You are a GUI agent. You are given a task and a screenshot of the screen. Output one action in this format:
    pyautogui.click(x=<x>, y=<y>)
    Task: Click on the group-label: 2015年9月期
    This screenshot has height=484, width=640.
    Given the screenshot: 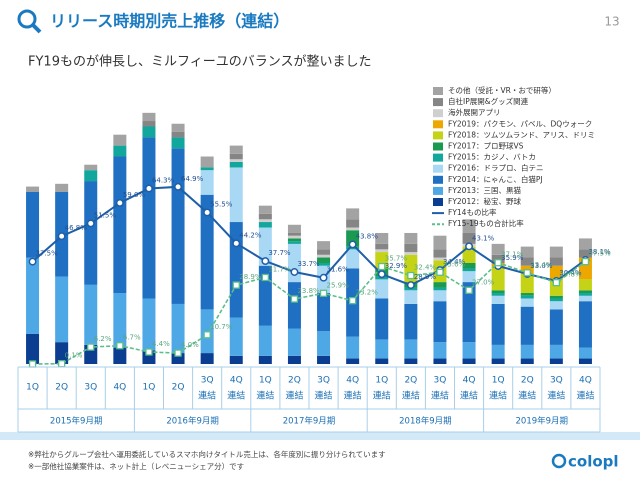 What is the action you would take?
    pyautogui.click(x=76, y=421)
    